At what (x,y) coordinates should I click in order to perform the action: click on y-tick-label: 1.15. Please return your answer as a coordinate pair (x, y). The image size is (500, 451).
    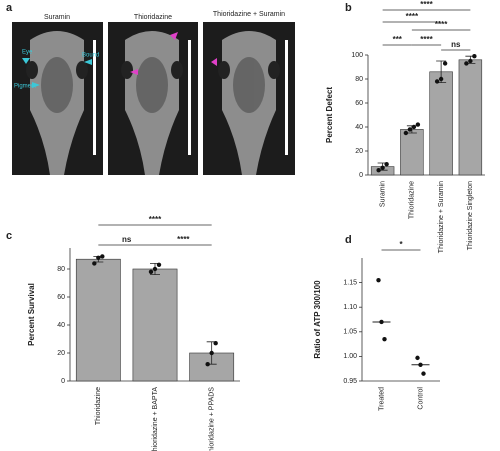
    Looking at the image, I should click on (350, 282).